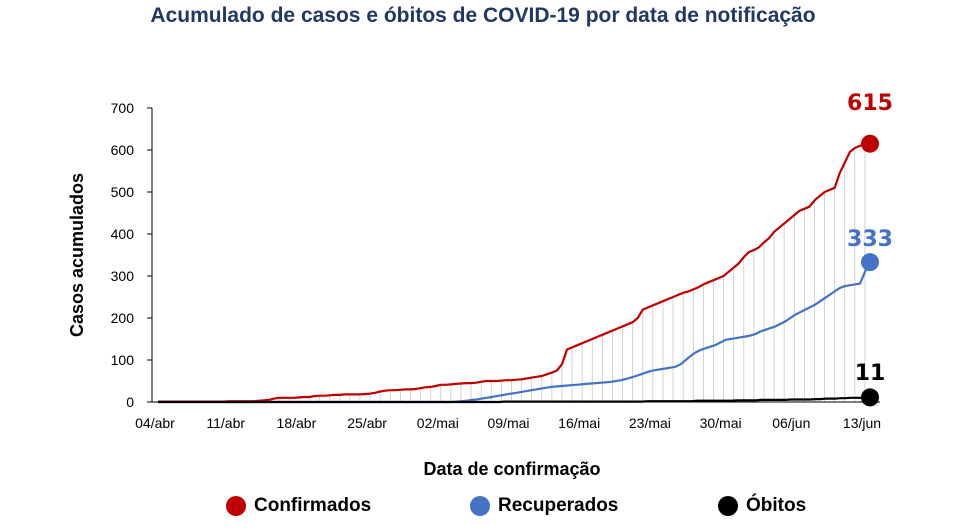  I want to click on y-tick-label: 200, so click(123, 318).